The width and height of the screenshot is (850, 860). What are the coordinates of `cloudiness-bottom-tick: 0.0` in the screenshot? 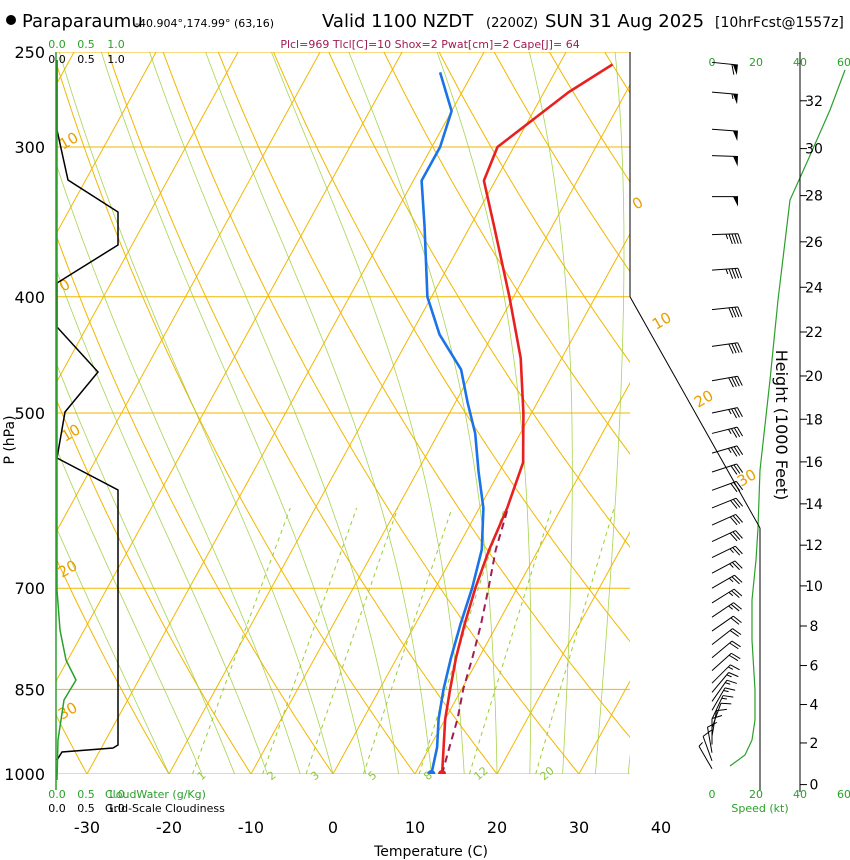 It's located at (57, 808).